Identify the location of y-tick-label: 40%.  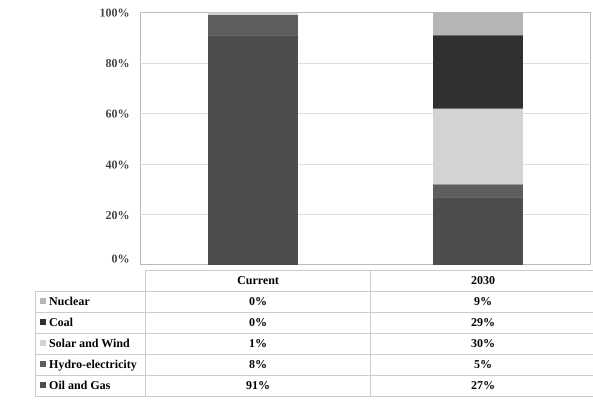
(118, 164).